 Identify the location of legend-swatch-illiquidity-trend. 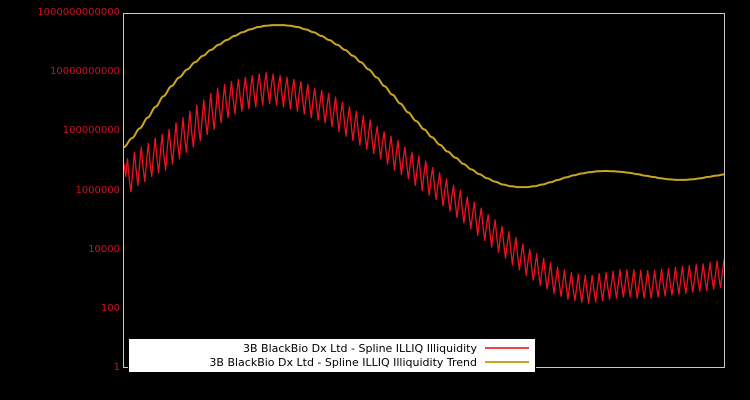
(507, 362).